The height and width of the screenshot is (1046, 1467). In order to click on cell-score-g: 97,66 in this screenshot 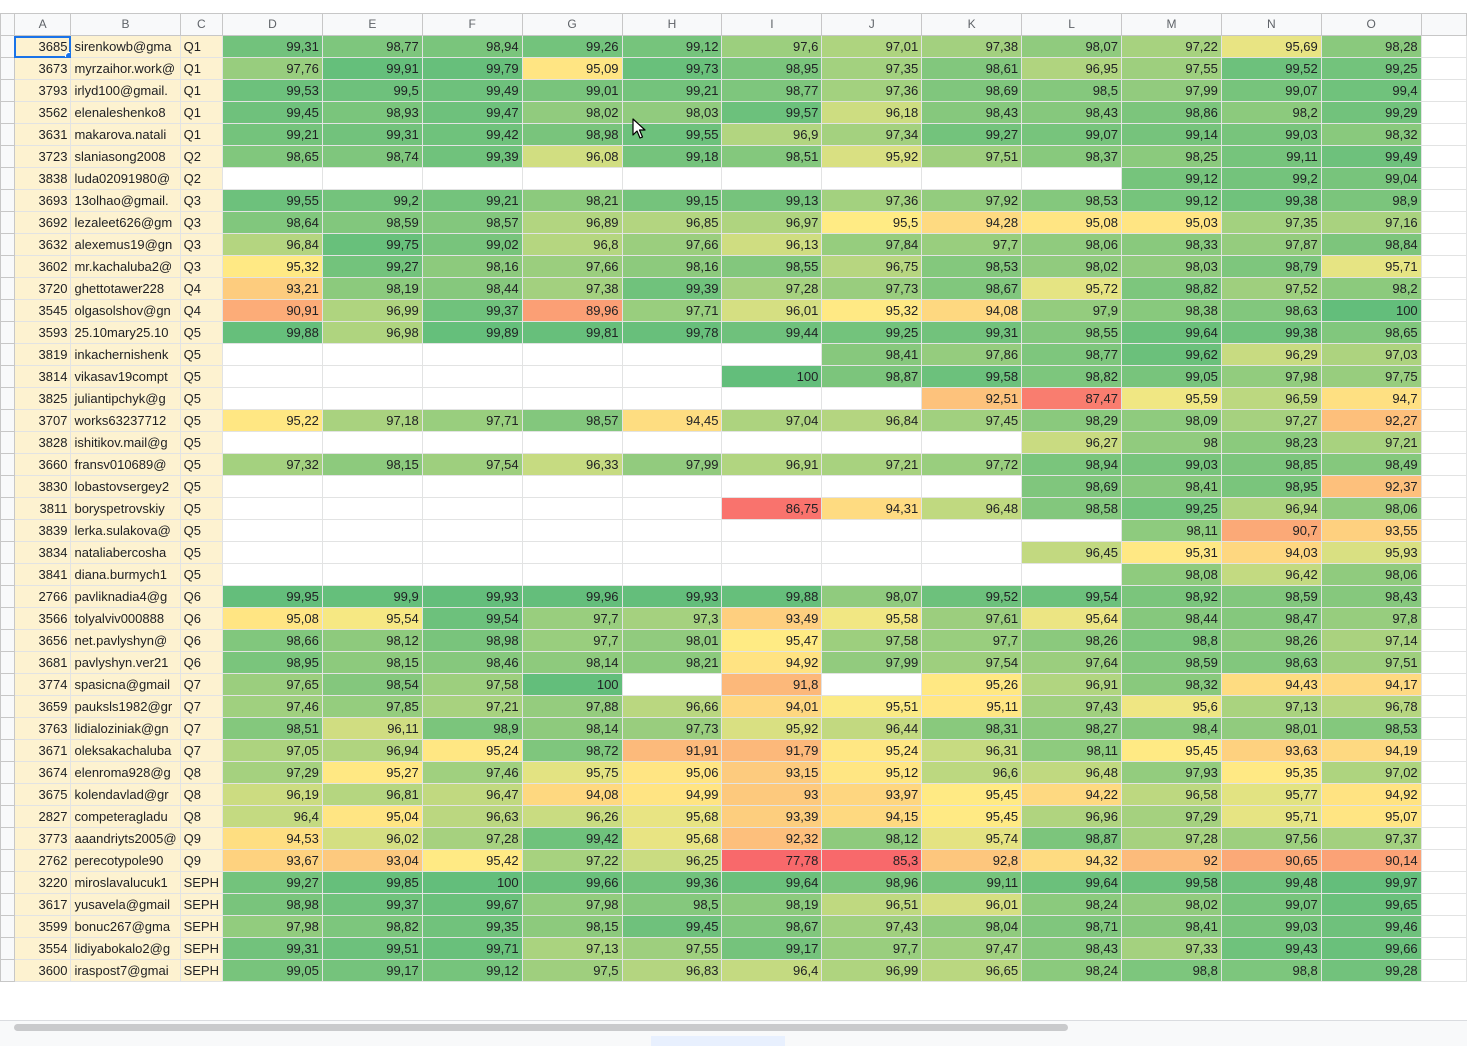, I will do `click(572, 266)`.